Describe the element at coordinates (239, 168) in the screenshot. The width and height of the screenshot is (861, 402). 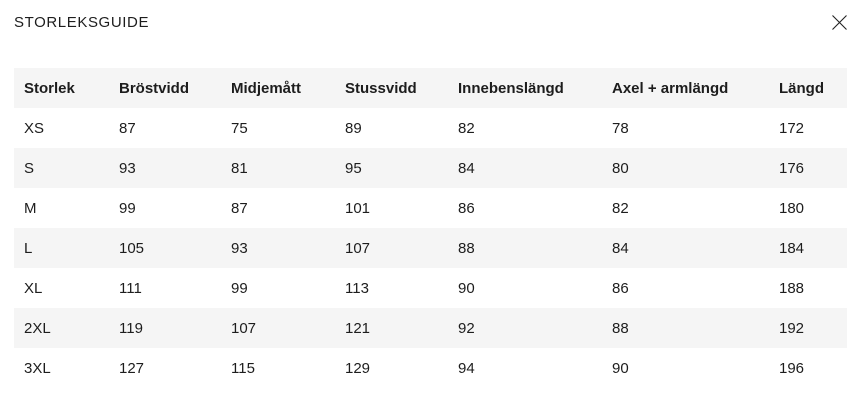
I see `measurement-cell: 81` at that location.